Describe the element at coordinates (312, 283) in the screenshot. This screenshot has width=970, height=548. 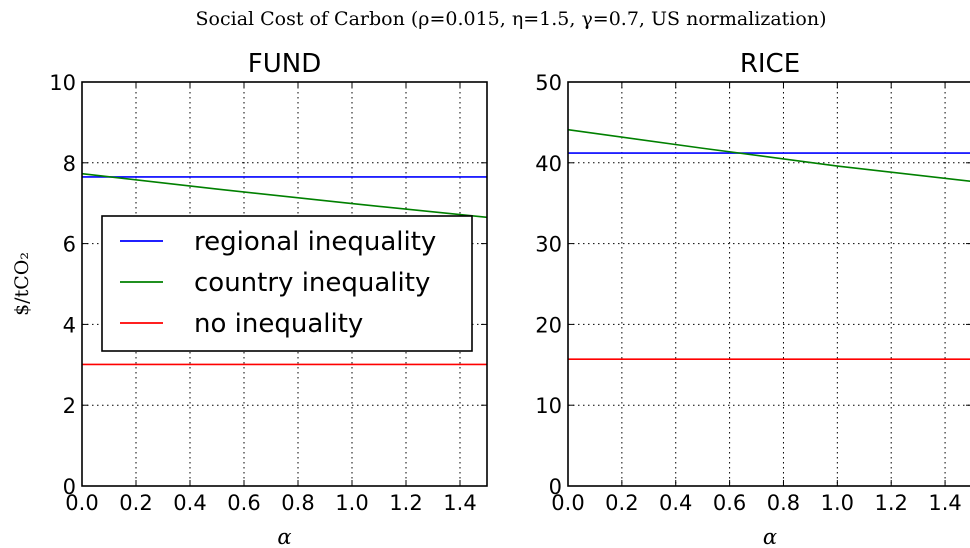
I see `legend-label: country inequality` at that location.